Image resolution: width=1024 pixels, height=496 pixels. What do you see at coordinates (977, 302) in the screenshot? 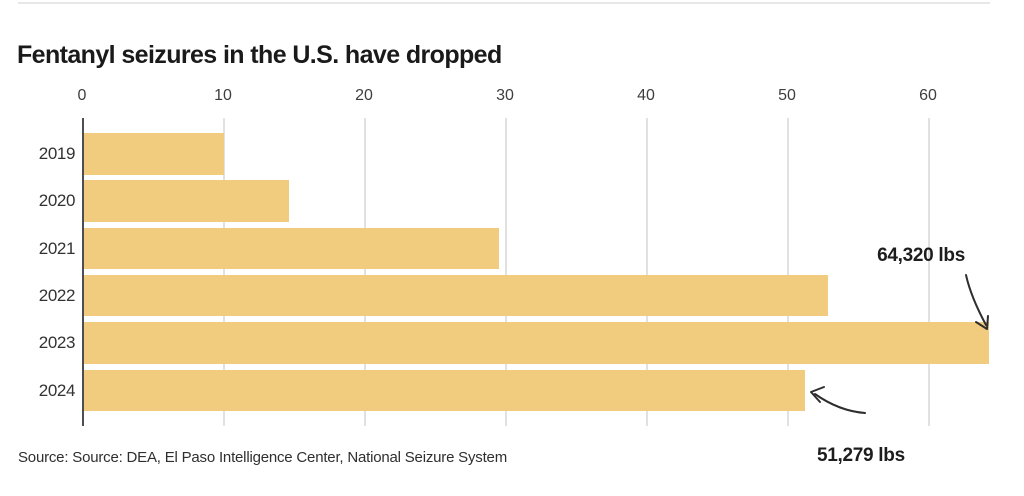
I see `arrow-to-2023-bar` at bounding box center [977, 302].